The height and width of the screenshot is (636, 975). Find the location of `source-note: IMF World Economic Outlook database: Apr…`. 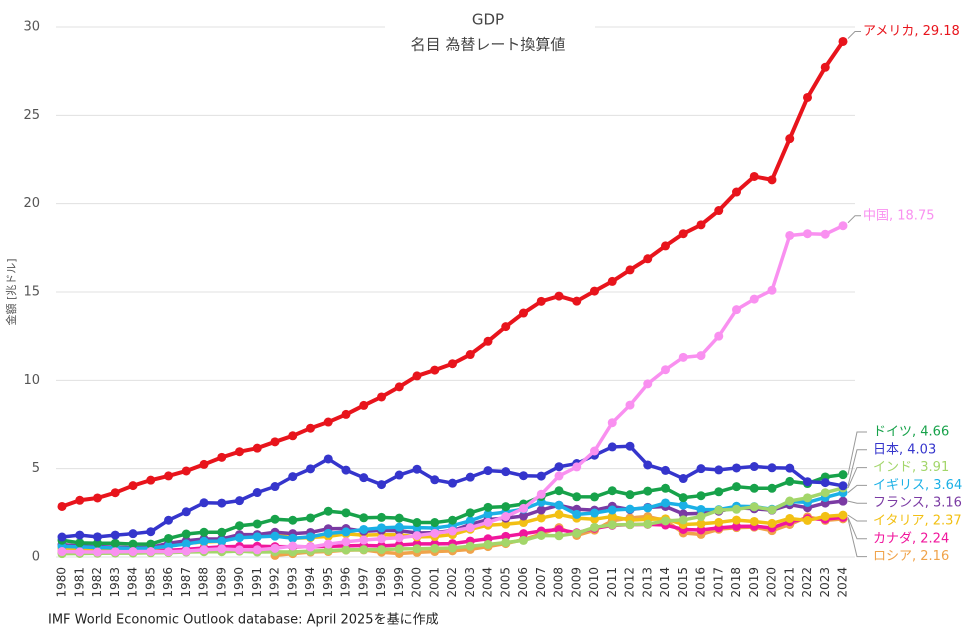

source-note: IMF World Economic Outlook database: Apr… is located at coordinates (243, 620).